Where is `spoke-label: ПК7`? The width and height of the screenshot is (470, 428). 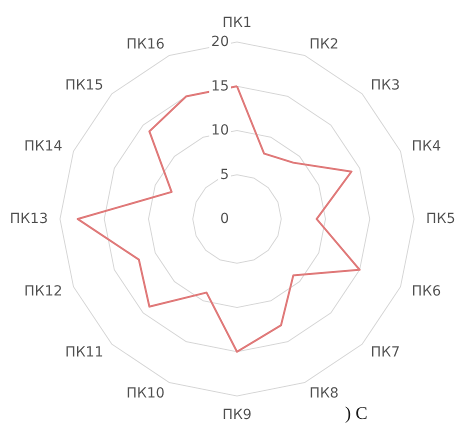 spoke-label: ПК7 is located at coordinates (385, 352).